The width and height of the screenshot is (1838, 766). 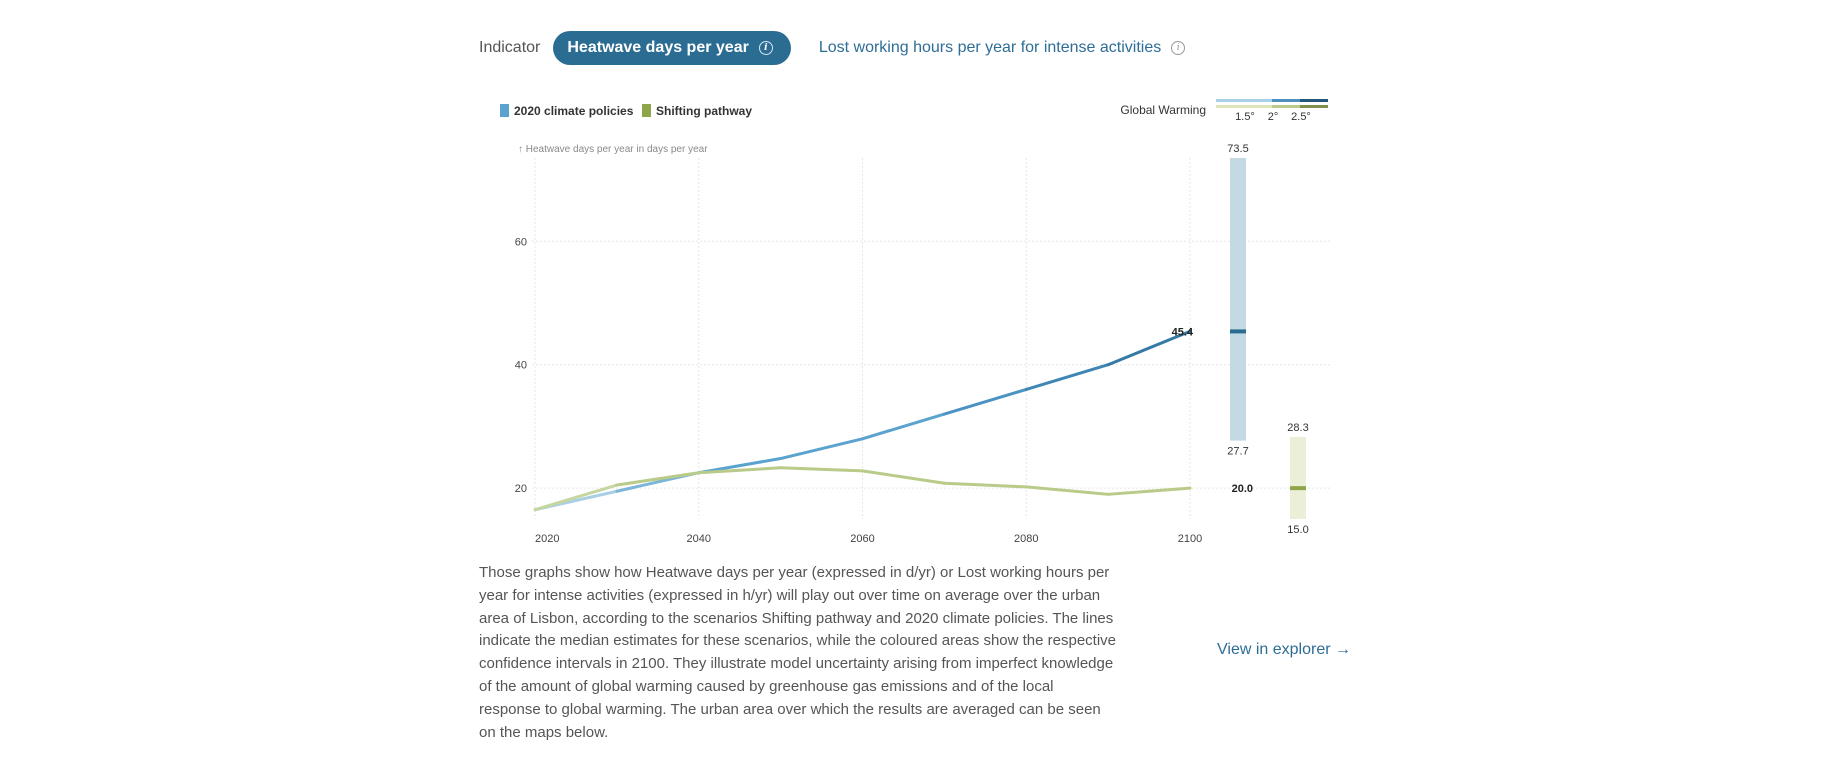 I want to click on legend-item-2020-climate-policies-swatch, so click(x=504, y=110).